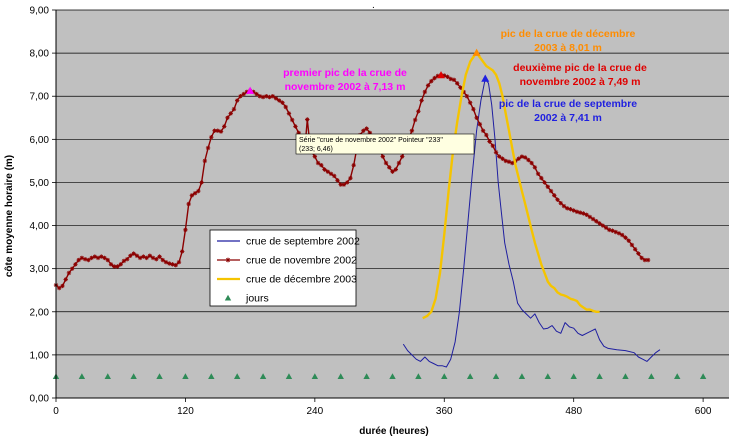  I want to click on x-tick-label: 480, so click(573, 411).